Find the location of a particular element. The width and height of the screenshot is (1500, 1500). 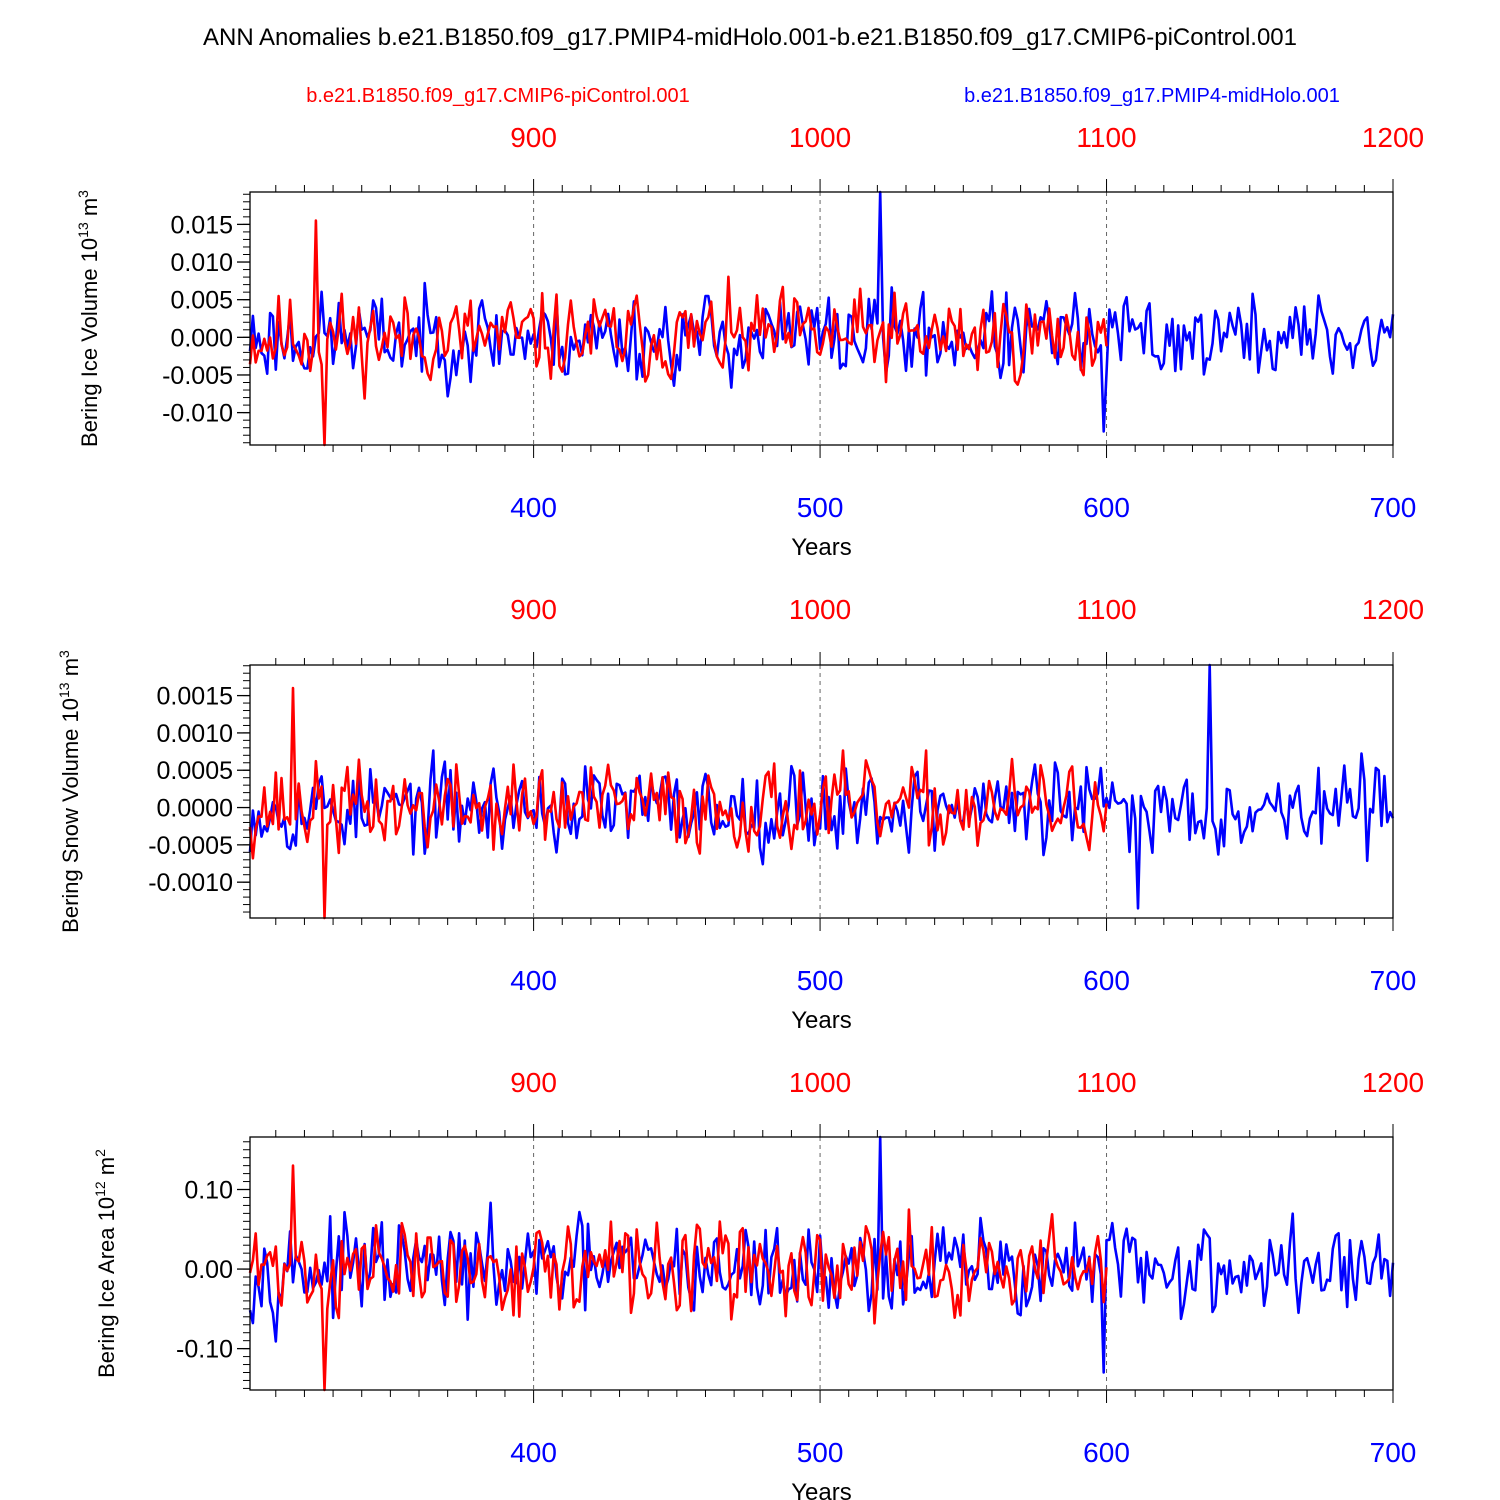

legend-red-label: b.e21.B1850.f09_g17.CMIP6-piControl.001 is located at coordinates (498, 96).